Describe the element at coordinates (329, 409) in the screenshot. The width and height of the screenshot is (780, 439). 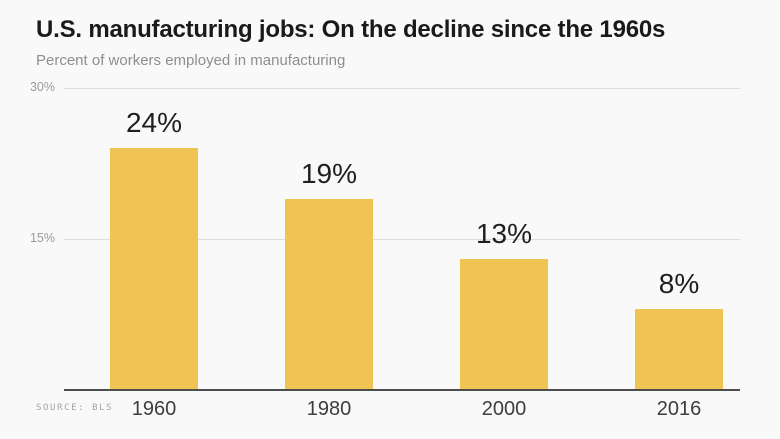
I see `x-axis-label: 1980` at that location.